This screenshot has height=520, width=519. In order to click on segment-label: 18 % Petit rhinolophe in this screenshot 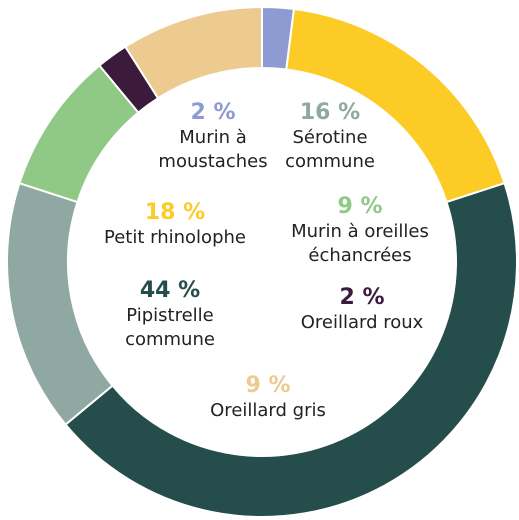, I will do `click(175, 225)`.